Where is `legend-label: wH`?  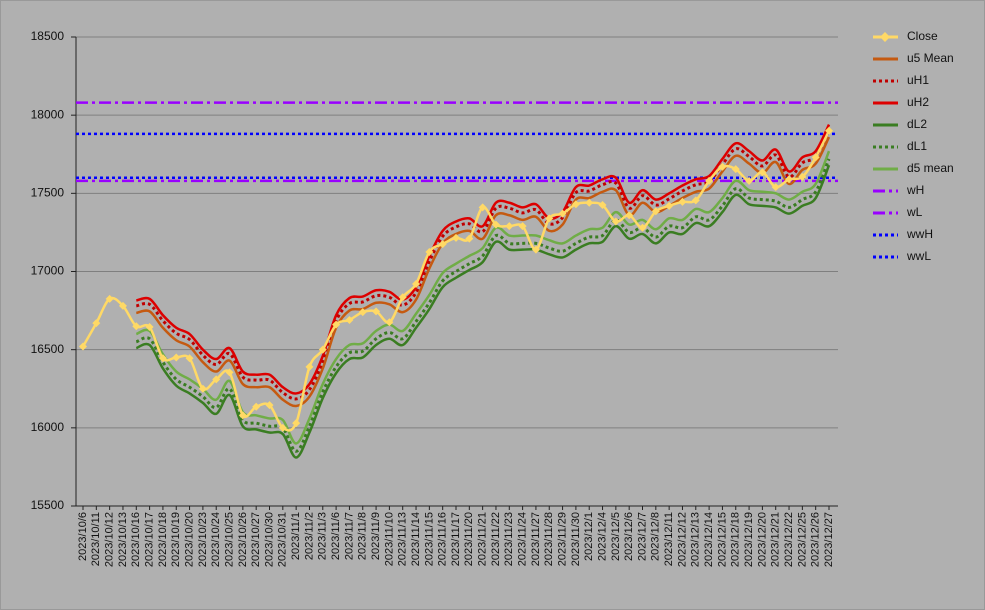 legend-label: wH is located at coordinates (915, 190).